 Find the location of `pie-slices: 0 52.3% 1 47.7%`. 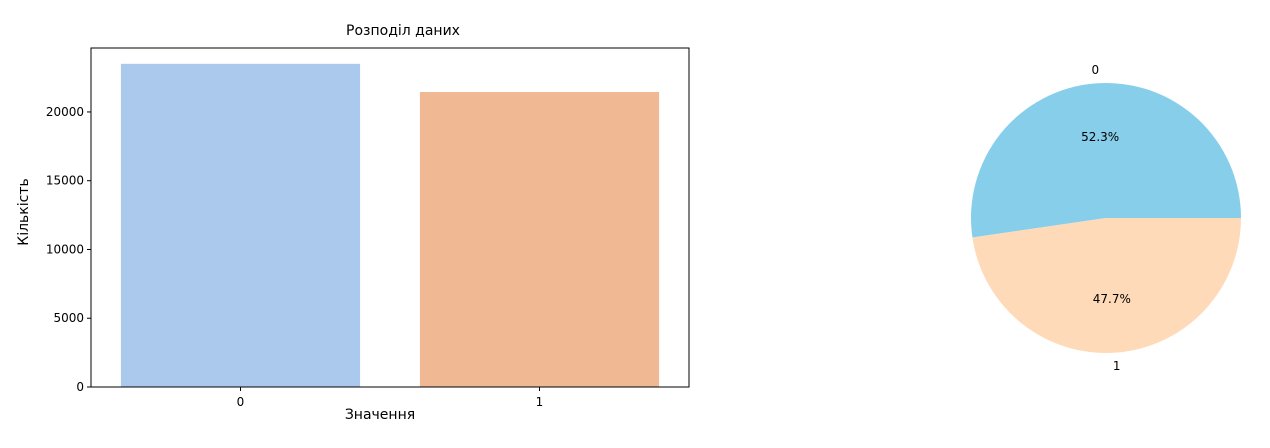

pie-slices: 0 52.3% 1 47.7% is located at coordinates (1106, 218).